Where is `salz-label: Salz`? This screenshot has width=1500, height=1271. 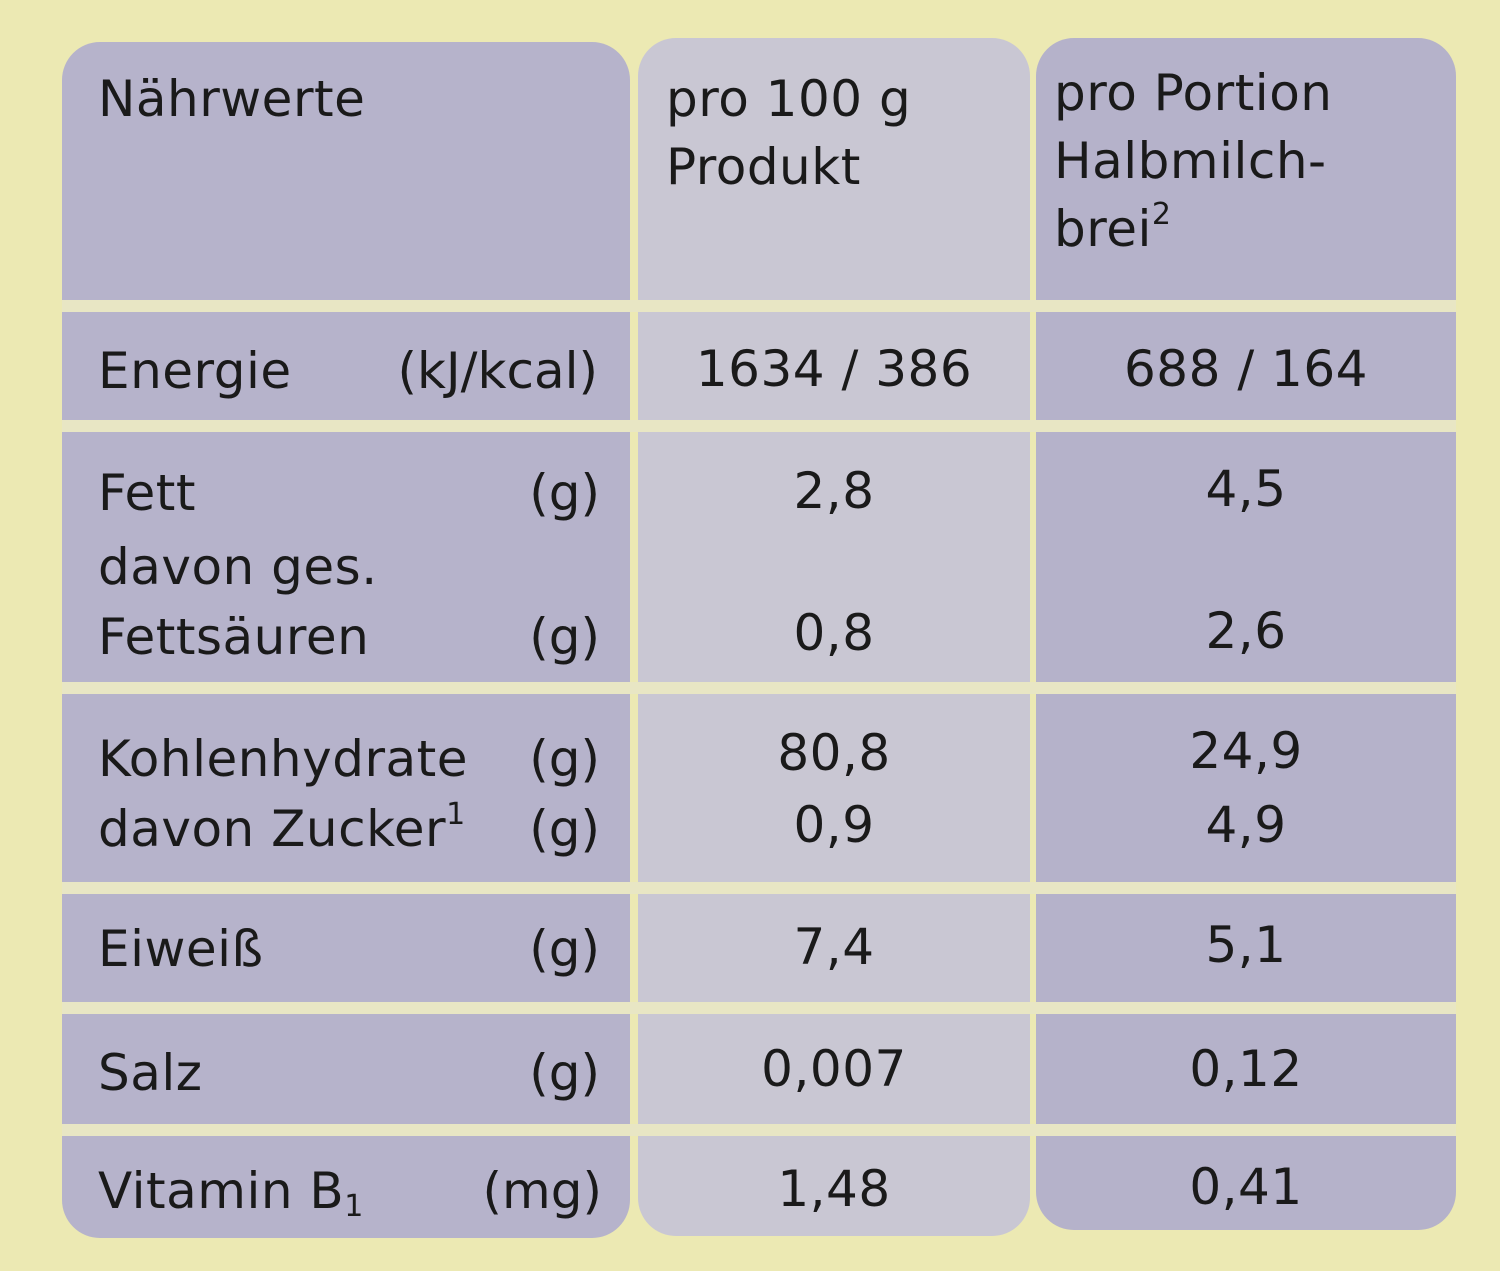 salz-label: Salz is located at coordinates (150, 1073).